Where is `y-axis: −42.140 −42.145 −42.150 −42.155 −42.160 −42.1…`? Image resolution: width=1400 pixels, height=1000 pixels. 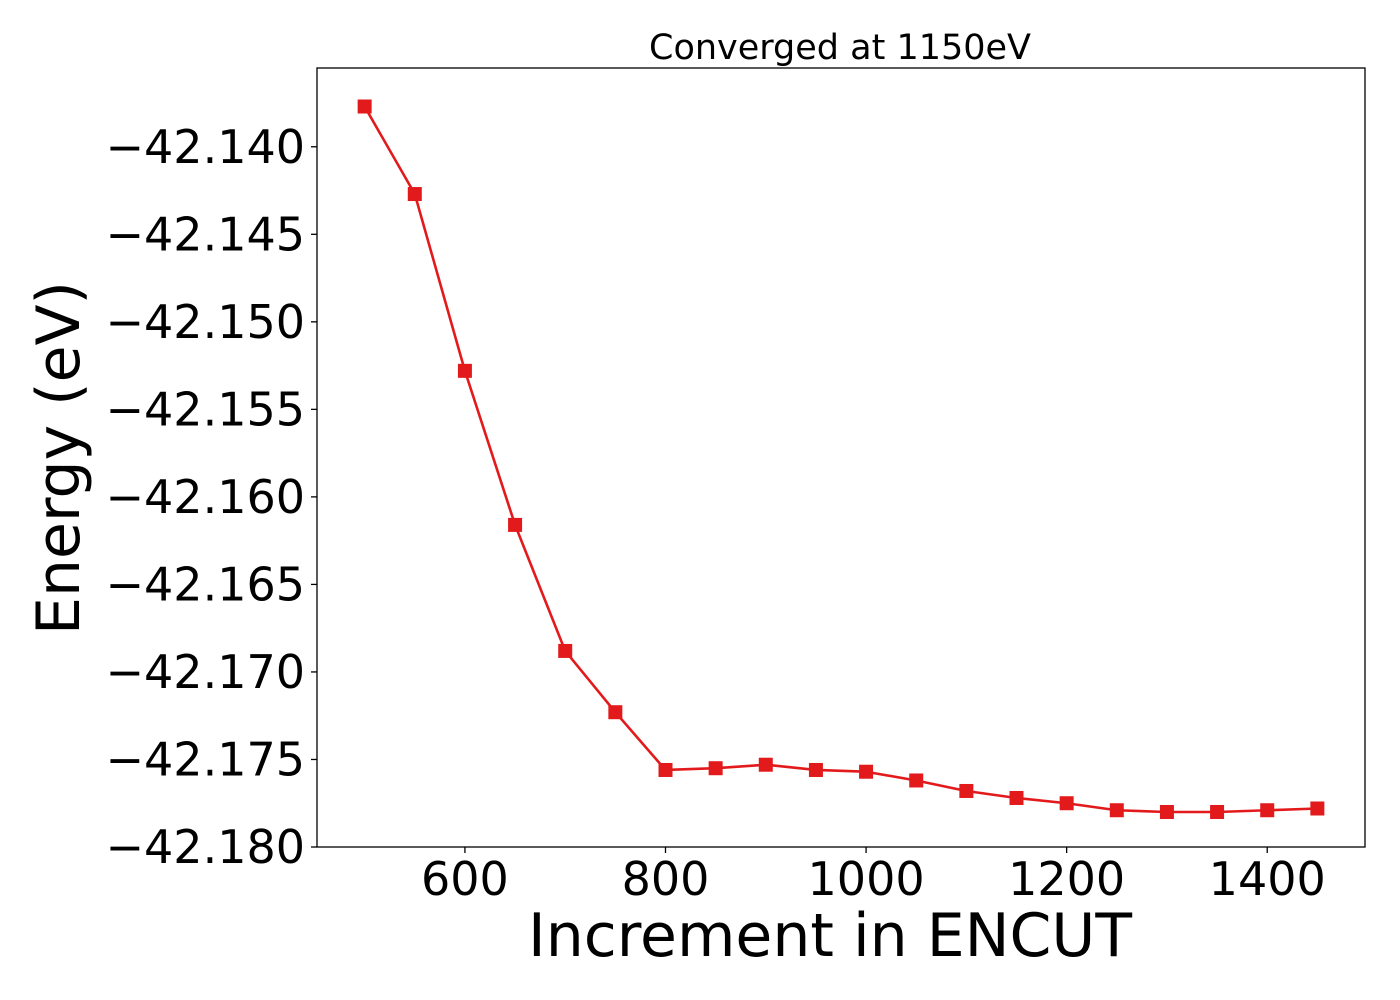 y-axis: −42.140 −42.145 −42.150 −42.155 −42.160 −42.1… is located at coordinates (211, 497).